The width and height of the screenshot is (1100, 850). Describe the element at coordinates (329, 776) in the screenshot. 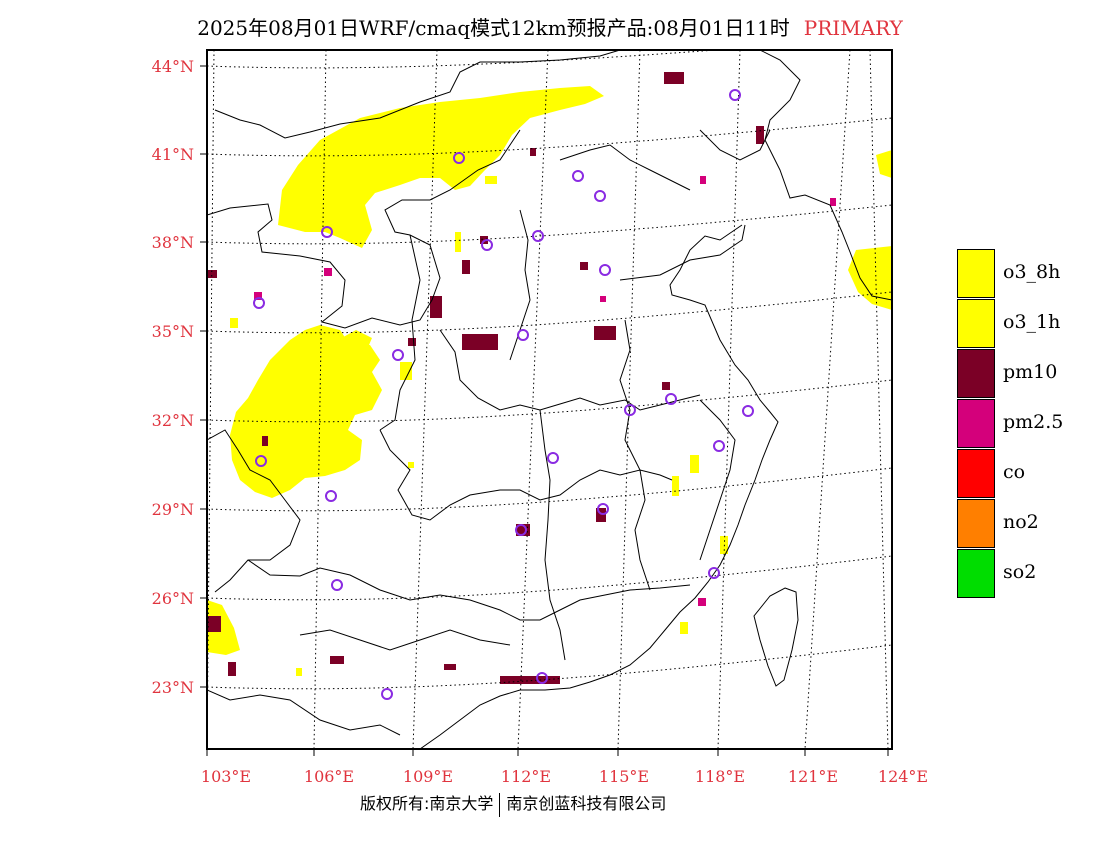

I see `lon-label: 106°E` at that location.